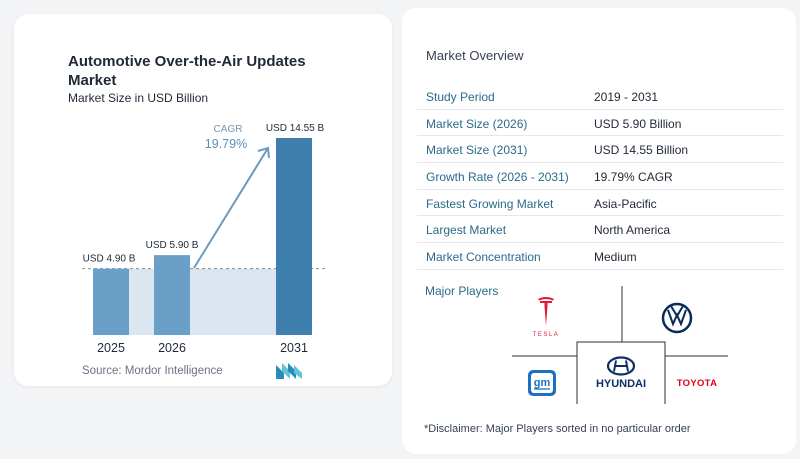 The height and width of the screenshot is (459, 800). I want to click on overview-row-market-size-2031: Market Size (2031) USD 14.55 Billion, so click(600, 150).